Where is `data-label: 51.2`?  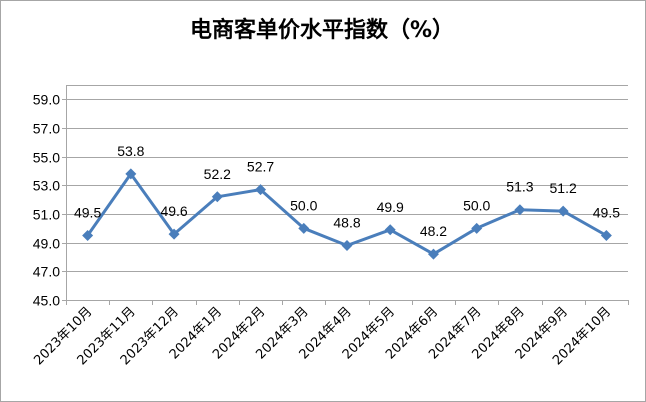 data-label: 51.2 is located at coordinates (563, 188).